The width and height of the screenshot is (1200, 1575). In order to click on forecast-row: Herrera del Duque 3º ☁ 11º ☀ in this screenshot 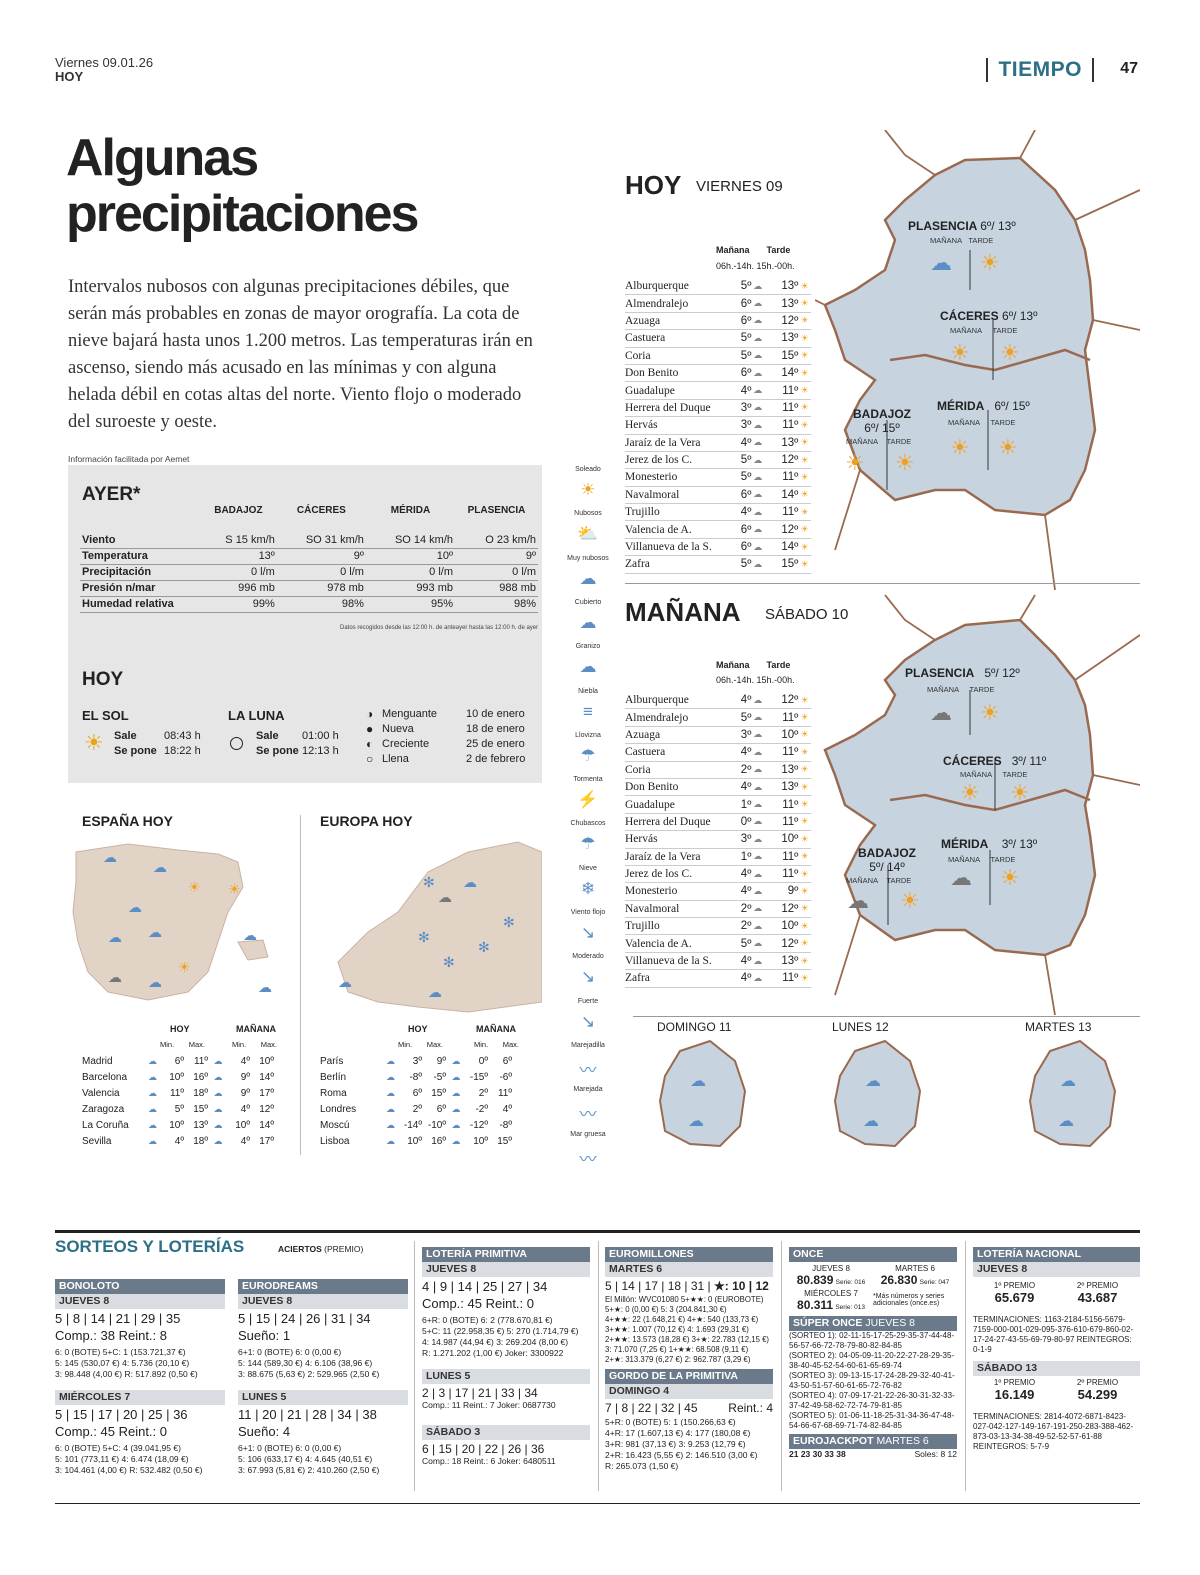, I will do `click(718, 409)`.